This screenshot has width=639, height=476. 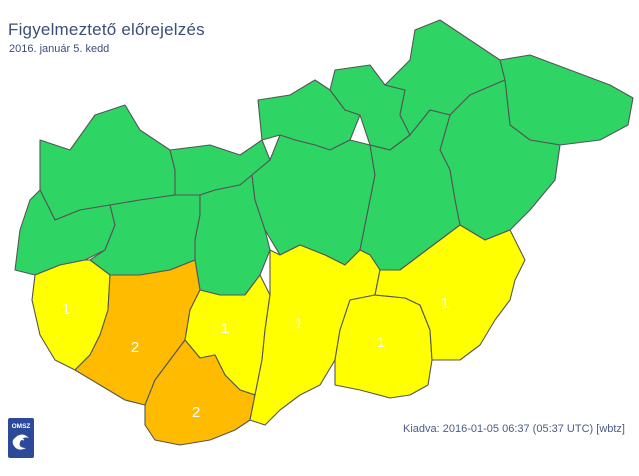 I want to click on region-baranya, so click(x=200, y=392).